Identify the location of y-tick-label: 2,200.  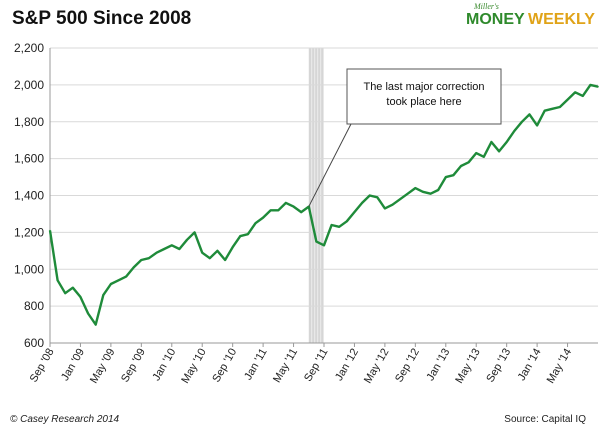
(29, 48).